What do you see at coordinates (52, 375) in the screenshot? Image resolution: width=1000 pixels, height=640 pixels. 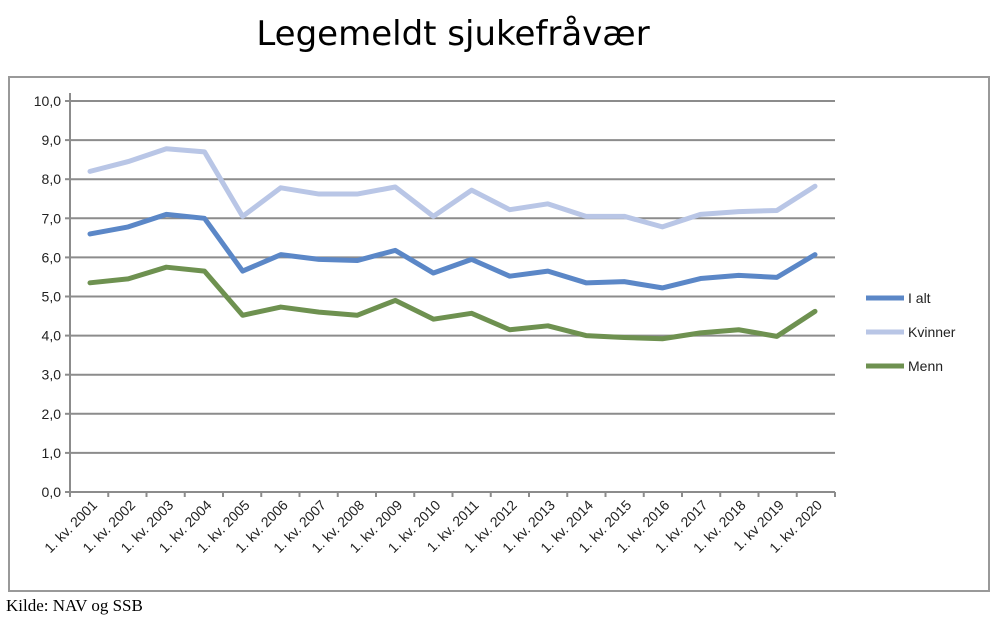 I see `y-tick-label: 3,0` at bounding box center [52, 375].